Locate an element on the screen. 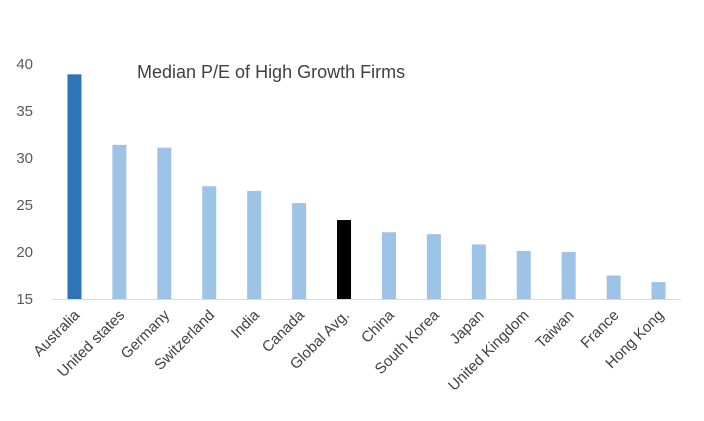  bar-united-kingdom is located at coordinates (523, 275).